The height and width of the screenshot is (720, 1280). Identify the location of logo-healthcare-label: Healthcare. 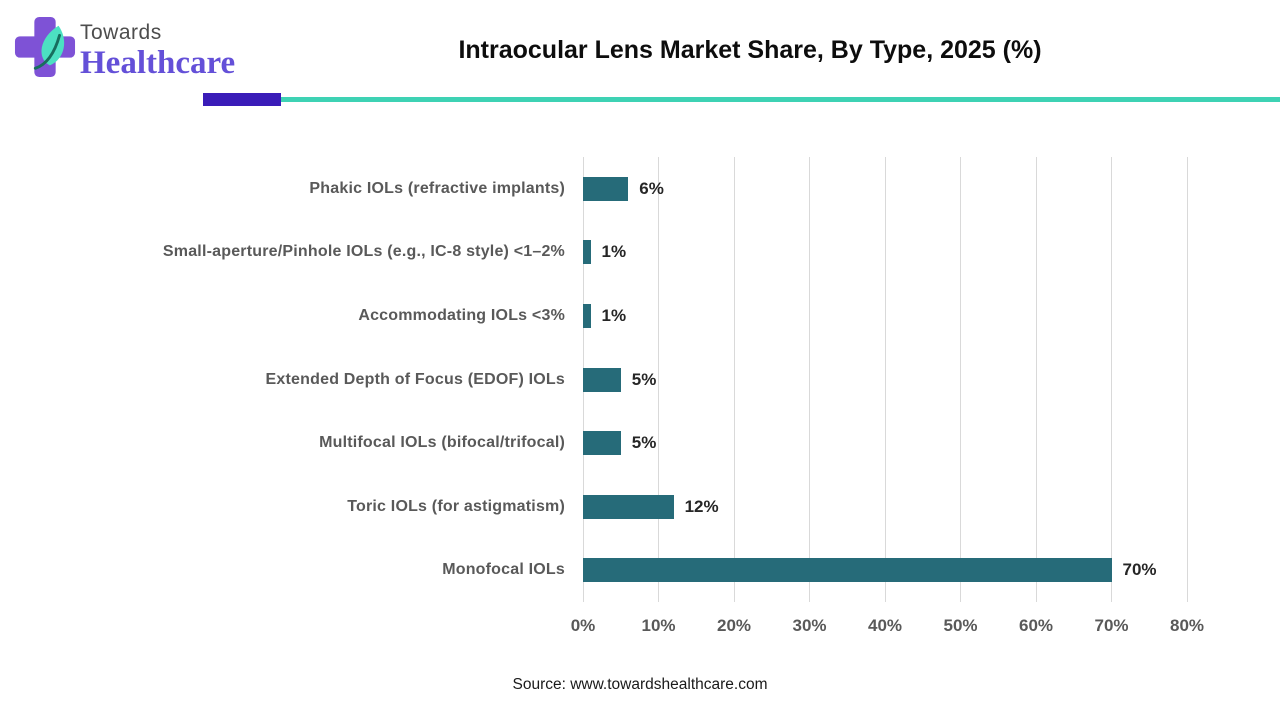
(158, 63).